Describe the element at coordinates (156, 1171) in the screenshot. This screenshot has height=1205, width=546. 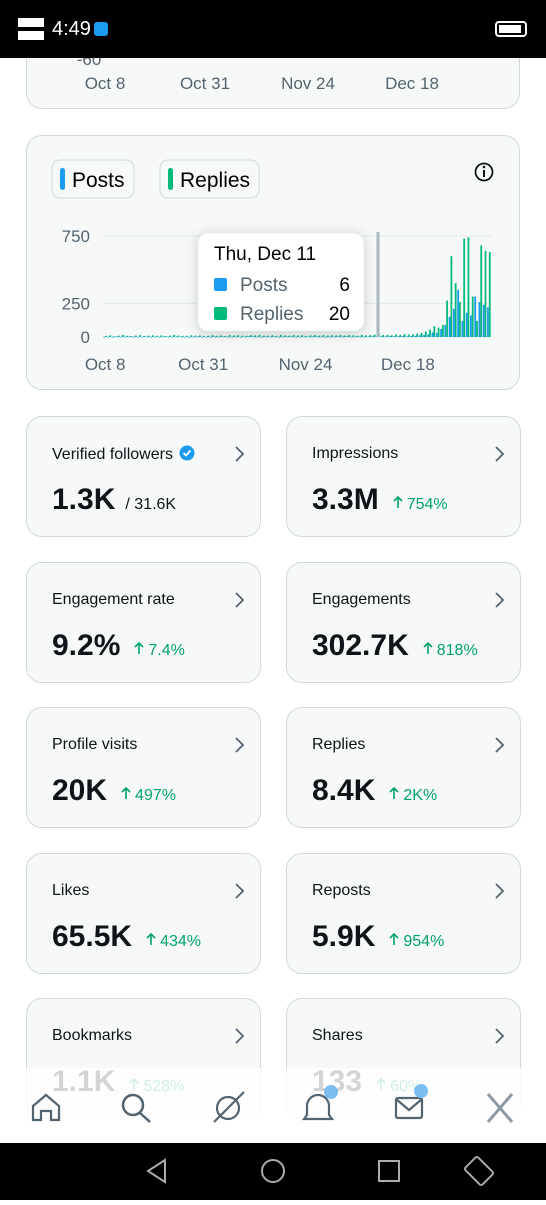
I see `back-button` at that location.